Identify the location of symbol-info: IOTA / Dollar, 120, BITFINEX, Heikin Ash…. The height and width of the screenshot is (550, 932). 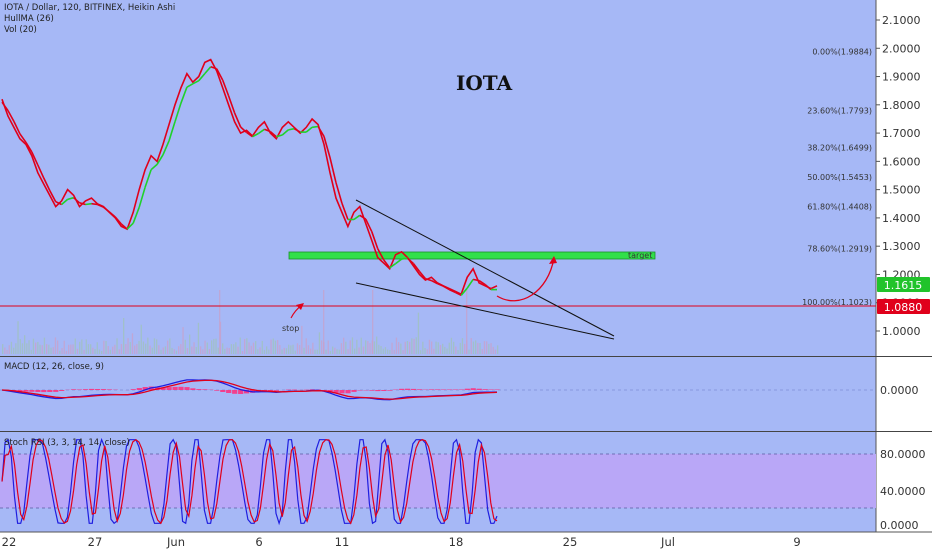
(90, 8).